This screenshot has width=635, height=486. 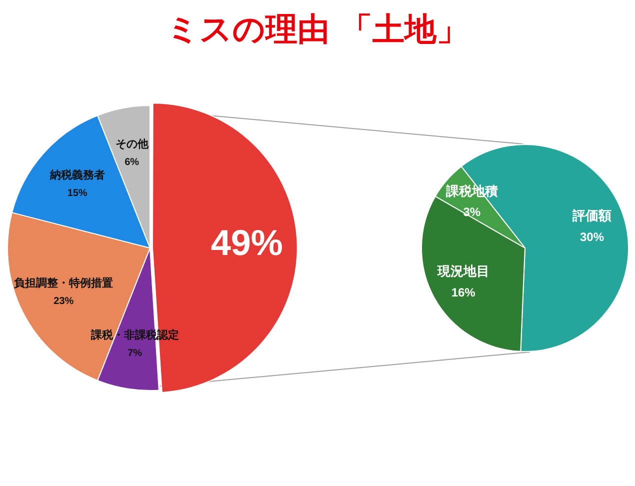 I want to click on data-label: 15%, so click(x=77, y=194).